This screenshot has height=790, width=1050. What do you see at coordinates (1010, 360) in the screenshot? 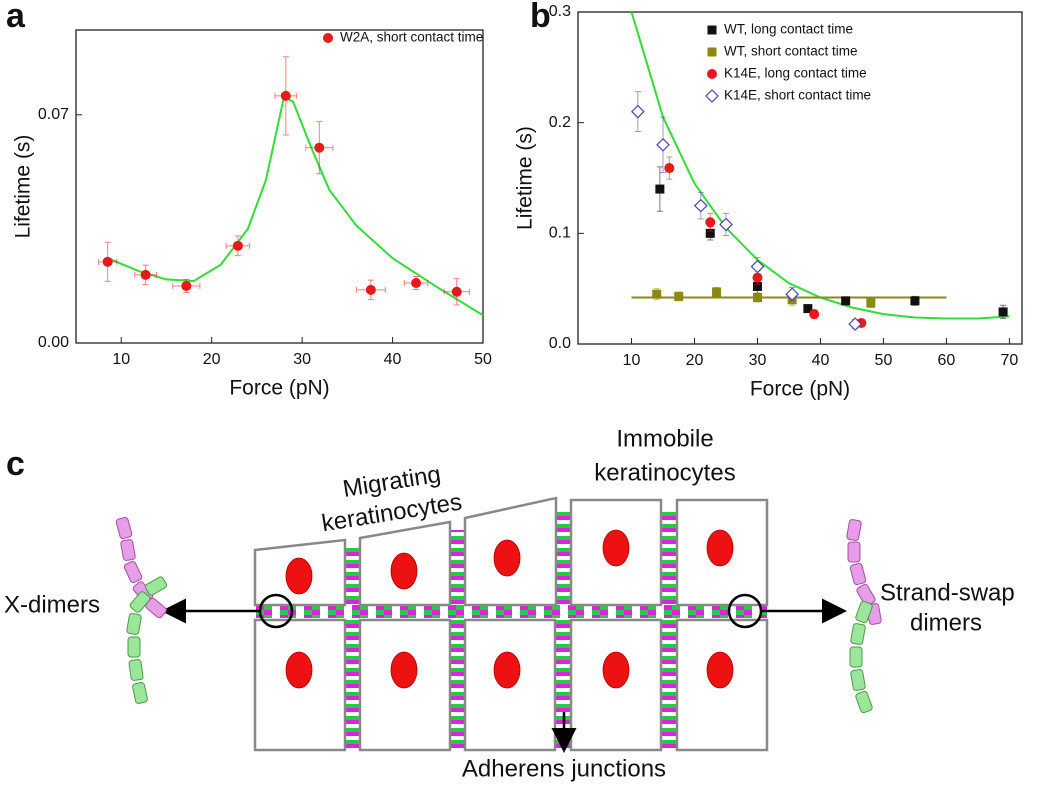
I see `x-tick-label: 70` at bounding box center [1010, 360].